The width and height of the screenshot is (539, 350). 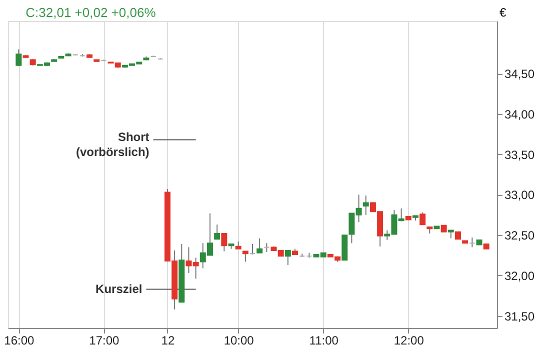 I want to click on x-tick-label: 17:00, so click(x=104, y=341).